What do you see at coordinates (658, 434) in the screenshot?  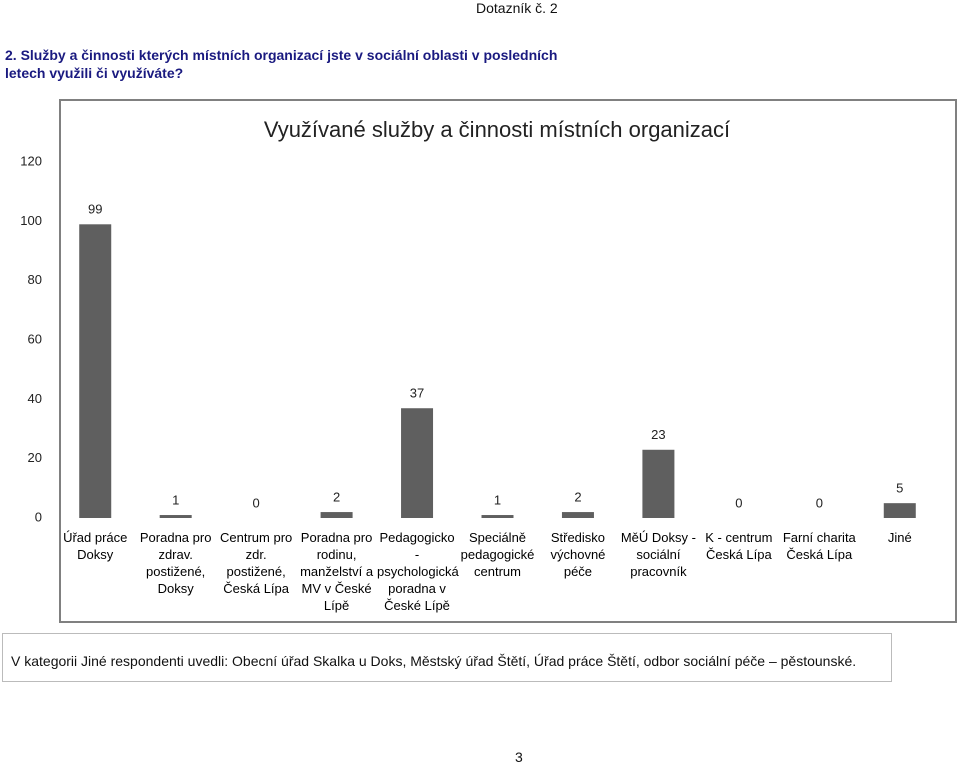 I see `value-label: 23` at bounding box center [658, 434].